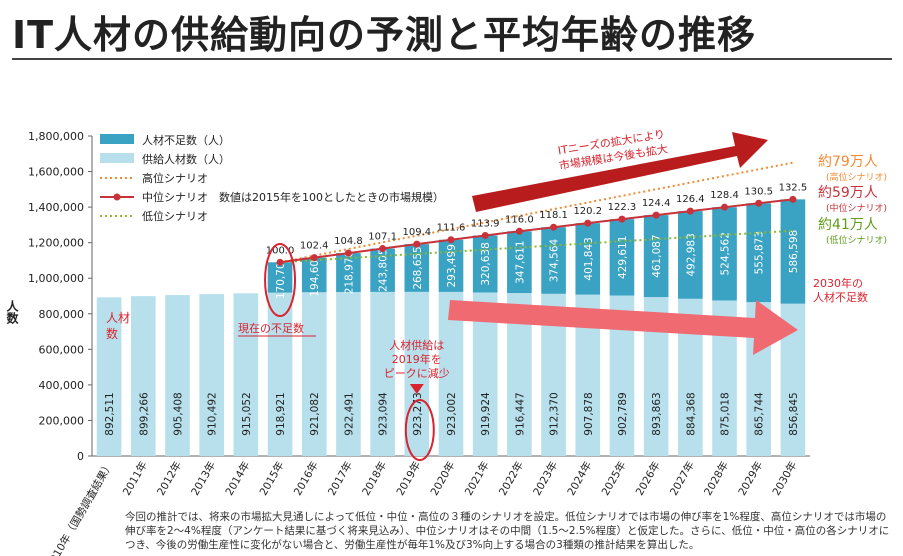 This screenshot has height=556, width=903. I want to click on supply-value-label: 875,018, so click(726, 413).